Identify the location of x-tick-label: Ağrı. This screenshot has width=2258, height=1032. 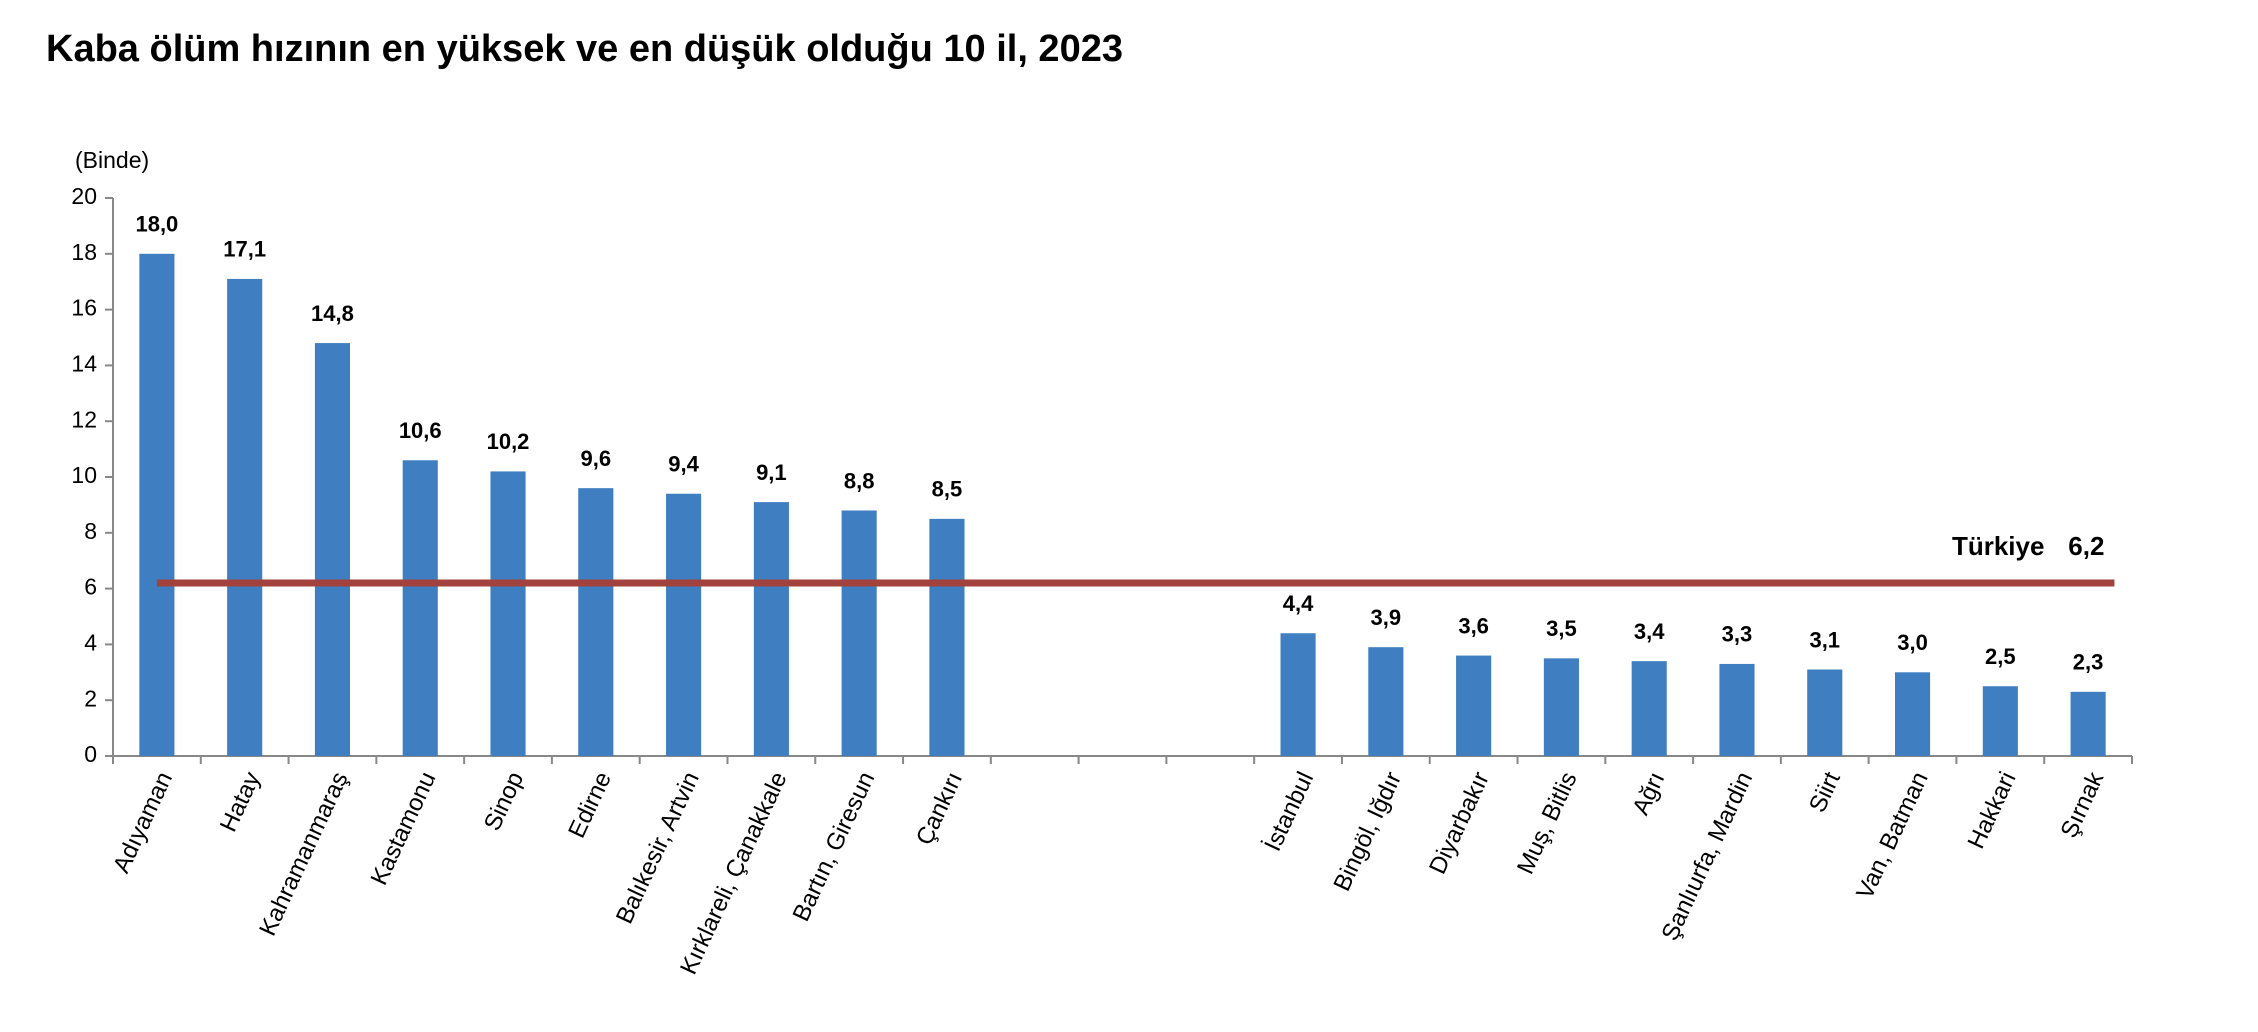
(1648, 793).